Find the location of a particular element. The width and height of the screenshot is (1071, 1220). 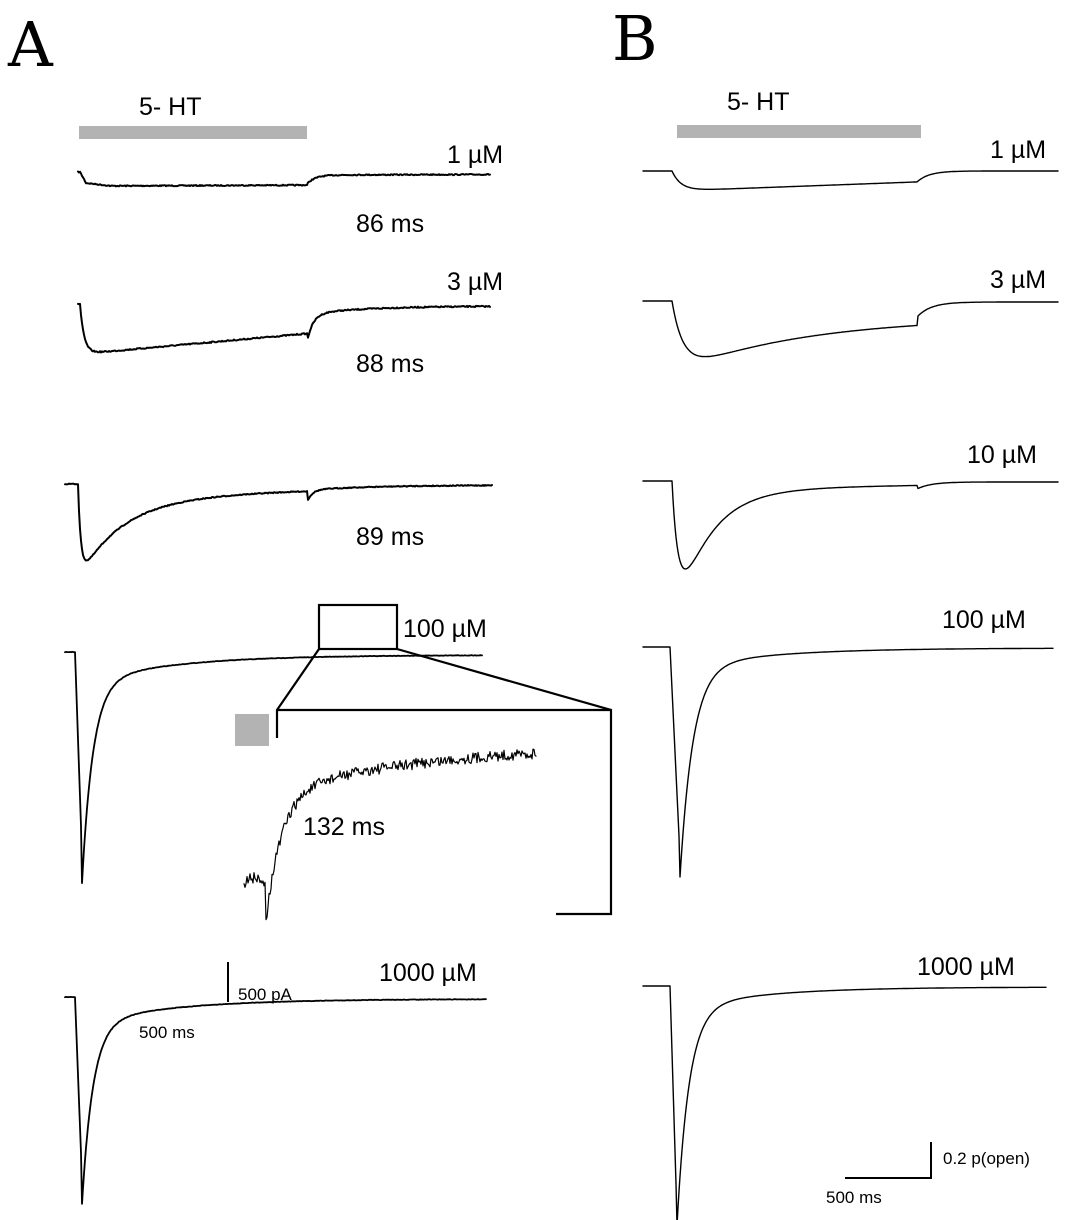

scale-label-time-b: 500 ms is located at coordinates (854, 1197).